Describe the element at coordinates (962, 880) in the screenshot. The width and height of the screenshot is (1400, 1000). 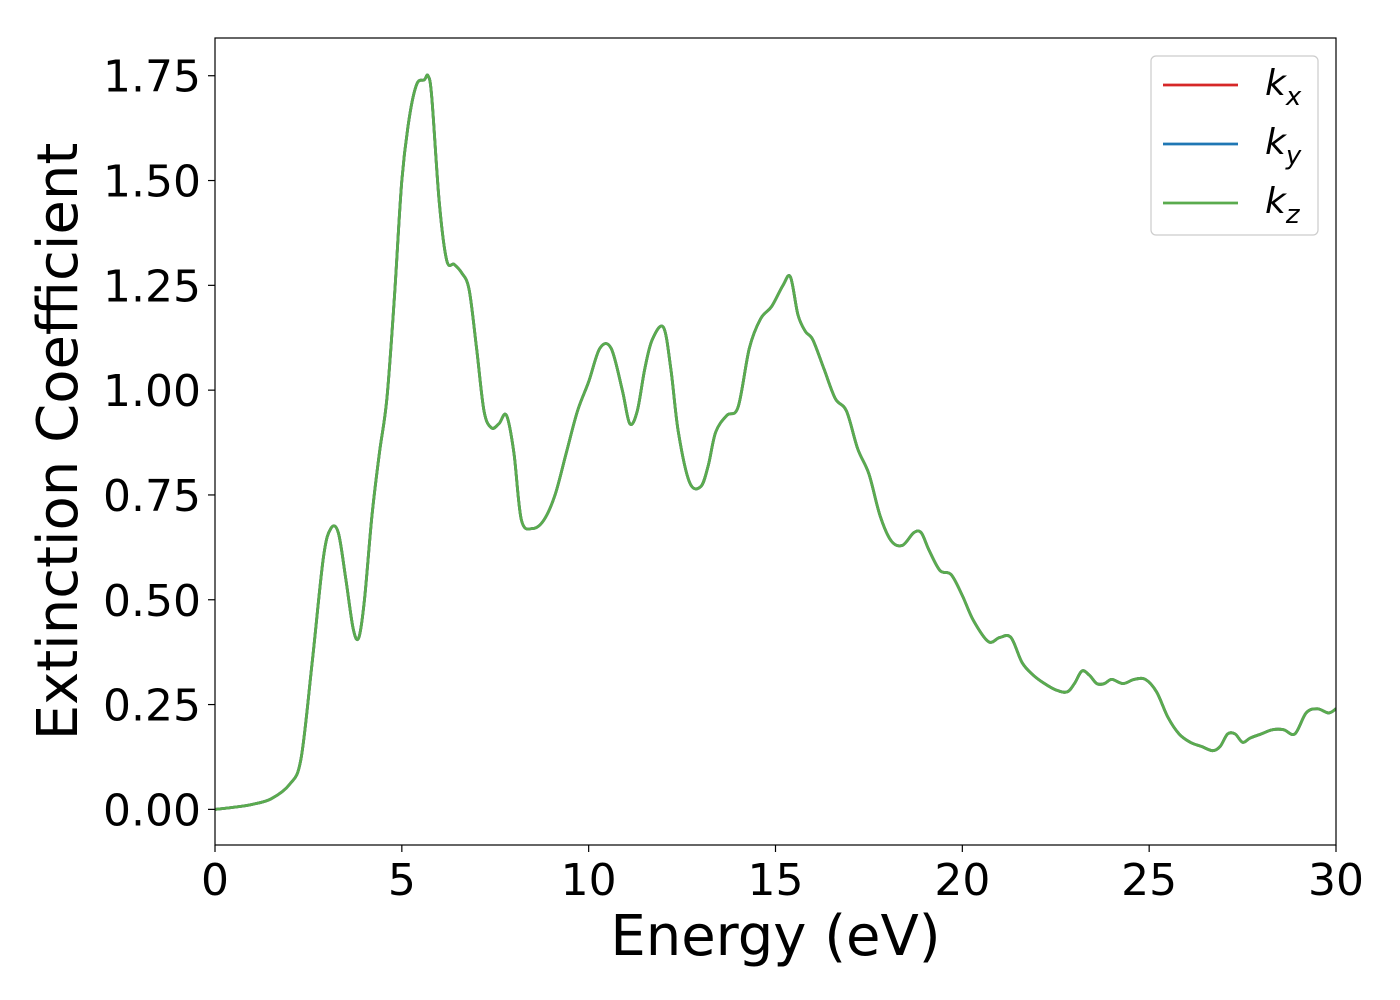
I see `x-tick-label: 20` at that location.